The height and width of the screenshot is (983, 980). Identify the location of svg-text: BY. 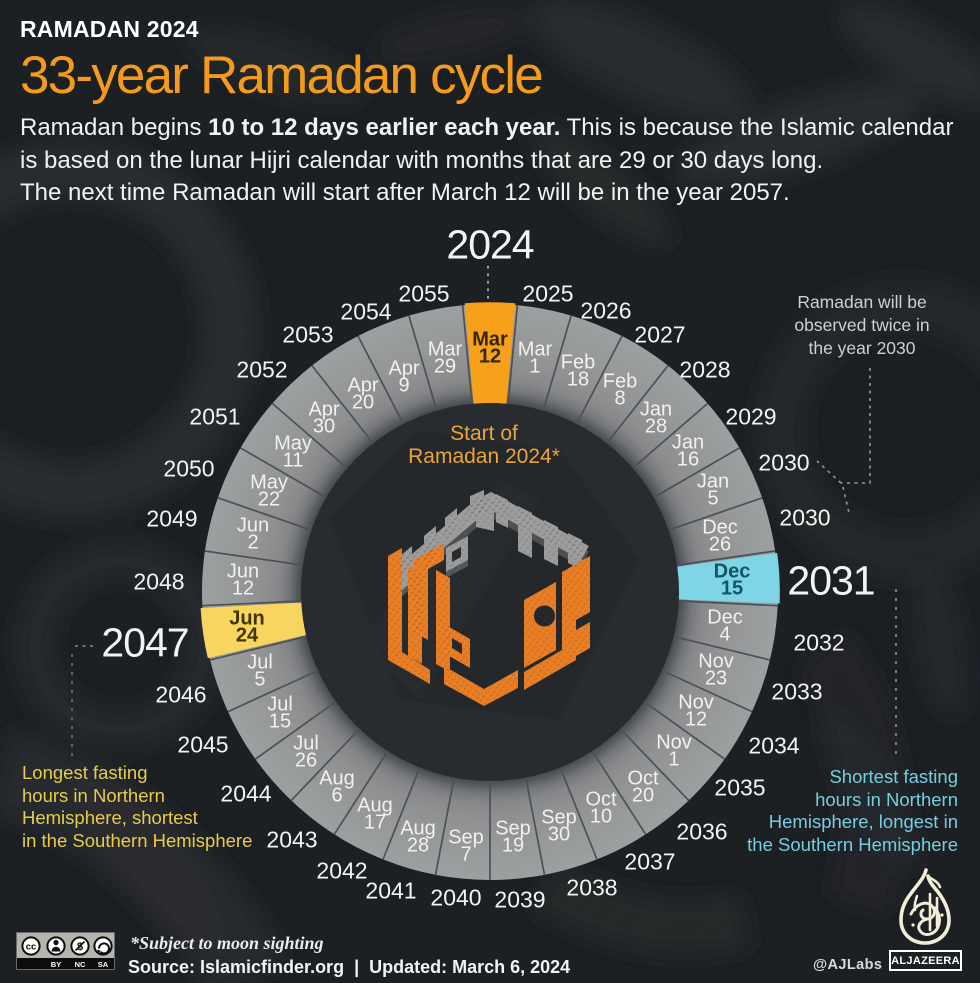
(56, 964).